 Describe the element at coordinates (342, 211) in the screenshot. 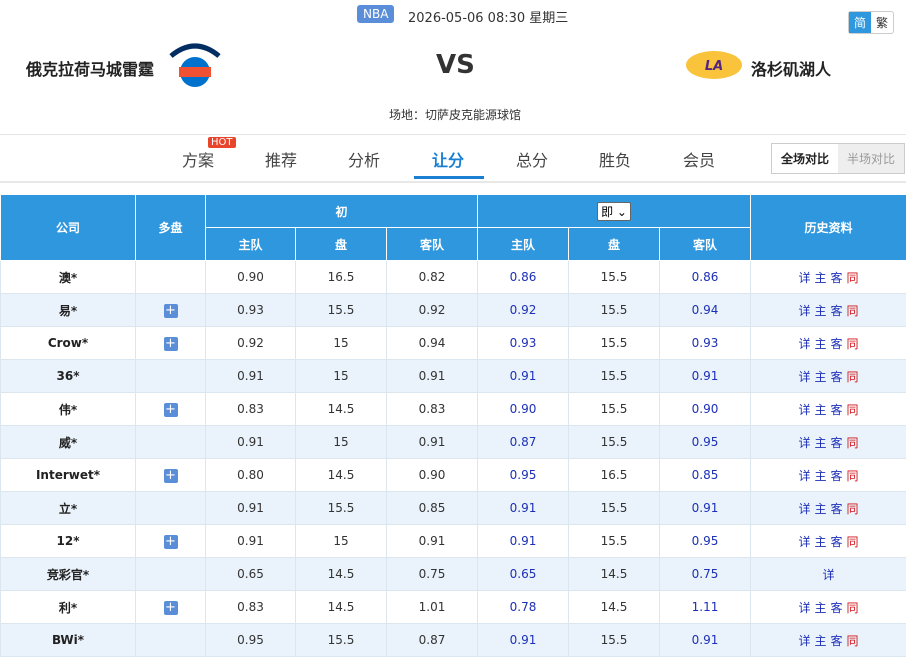

I see `col-open: 初` at that location.